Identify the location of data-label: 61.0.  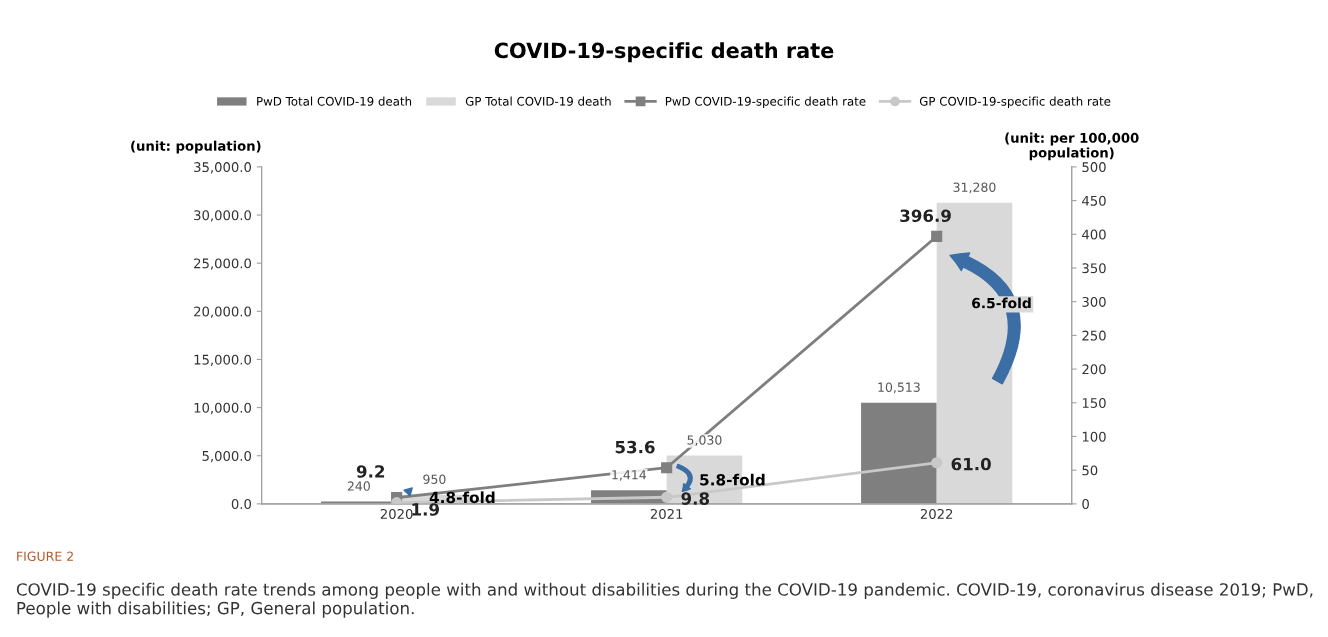
(971, 464).